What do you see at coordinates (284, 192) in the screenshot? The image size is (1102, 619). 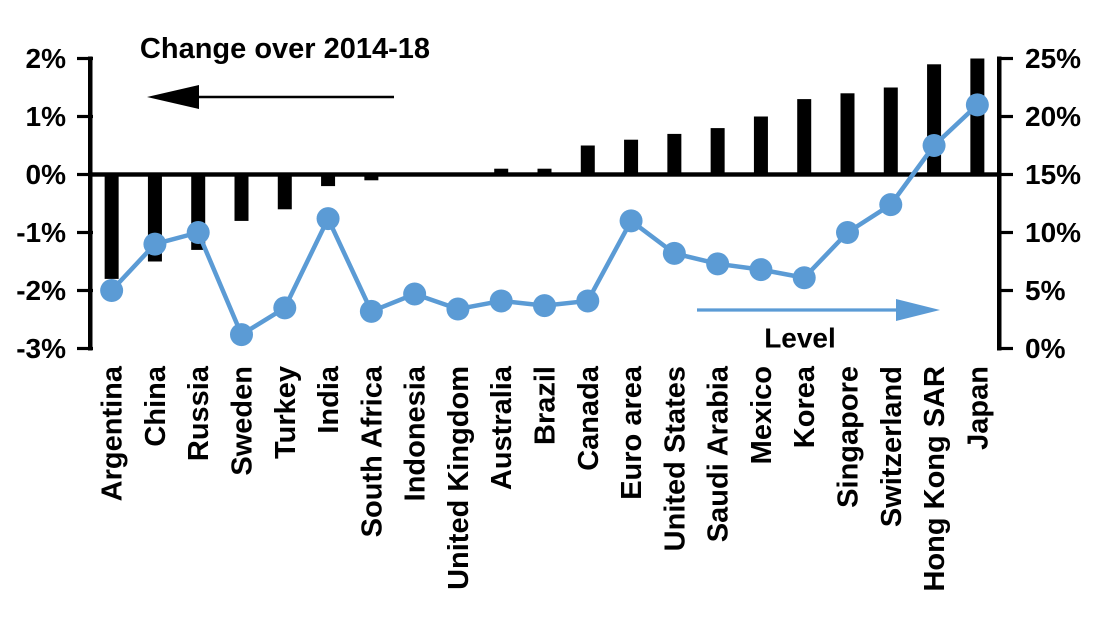 I see `bar-turkey` at bounding box center [284, 192].